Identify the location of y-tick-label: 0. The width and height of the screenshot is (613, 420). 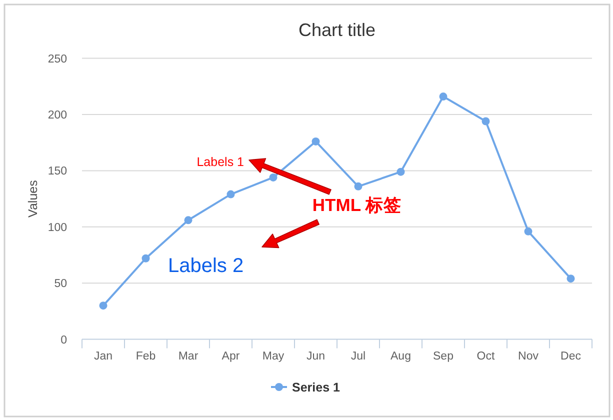
(63, 340).